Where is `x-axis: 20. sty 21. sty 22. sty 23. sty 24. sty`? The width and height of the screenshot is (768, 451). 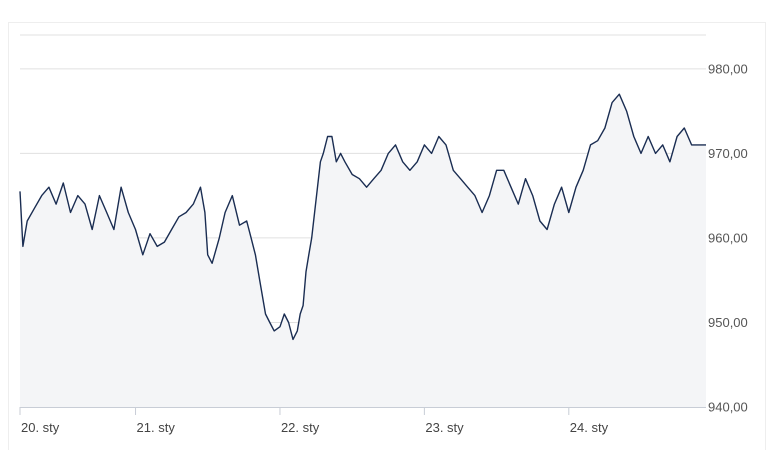
x-axis: 20. sty 21. sty 22. sty 23. sty 24. sty is located at coordinates (362, 421).